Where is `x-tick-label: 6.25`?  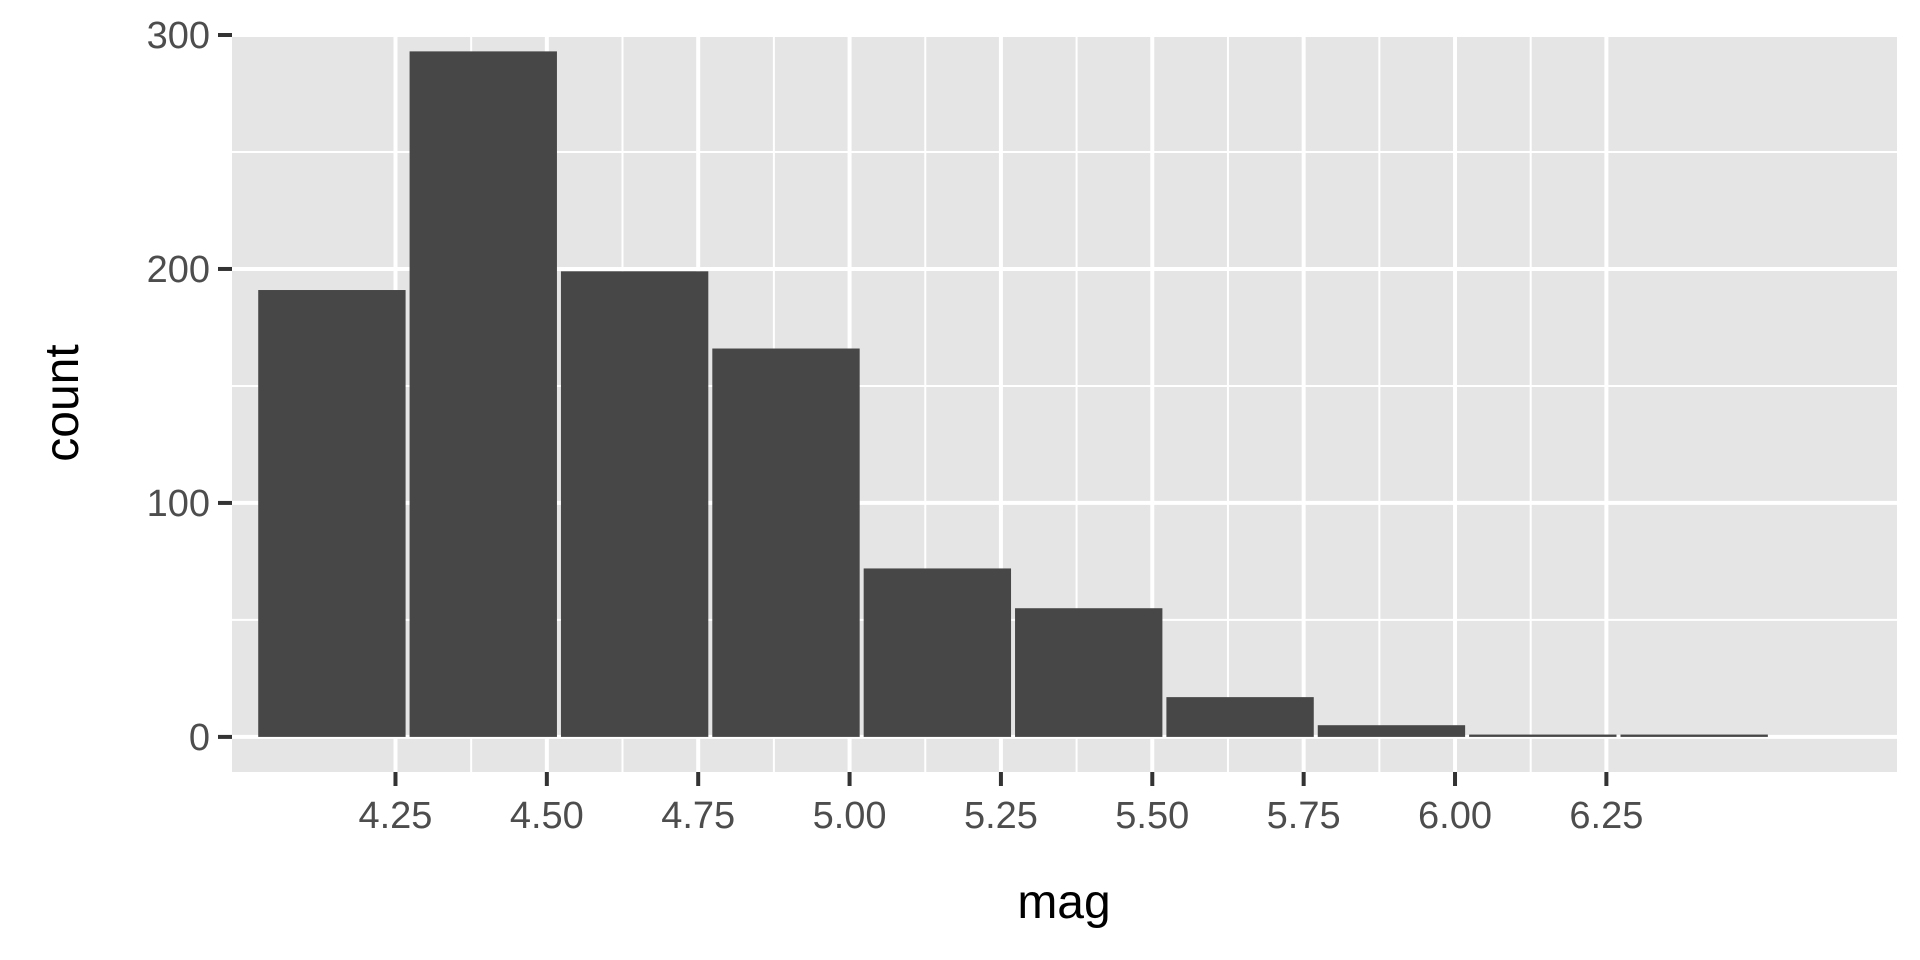
x-tick-label: 6.25 is located at coordinates (1606, 816).